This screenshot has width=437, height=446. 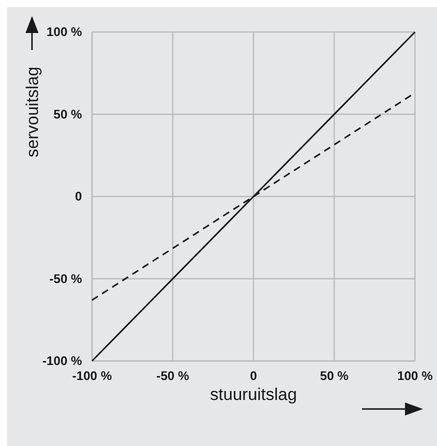 I want to click on x-tick-label: -100 %, so click(x=92, y=375).